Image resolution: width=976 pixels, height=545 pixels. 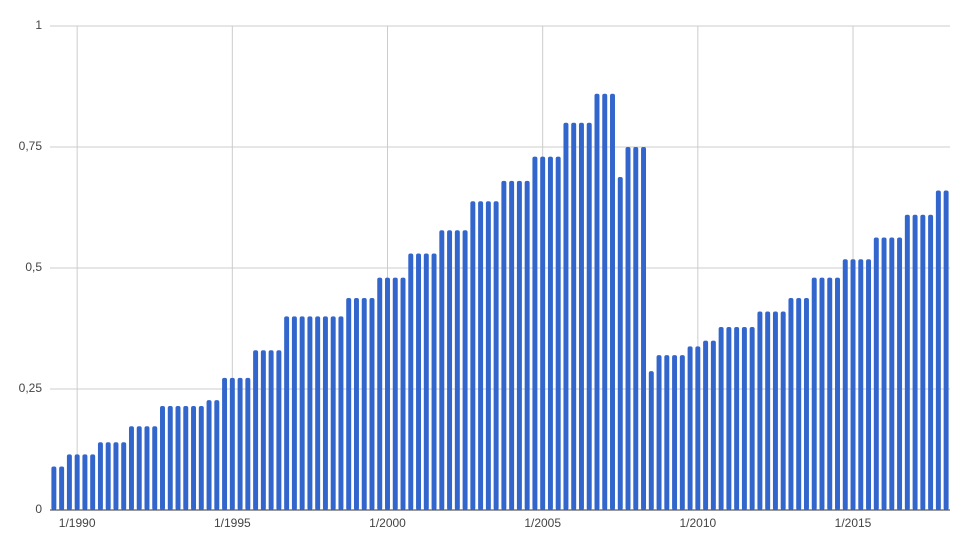 I want to click on y-tick-label: 0, so click(x=38, y=509).